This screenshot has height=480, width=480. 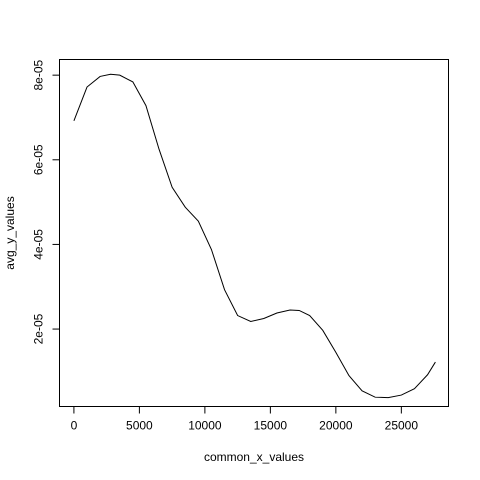 I want to click on x-axis: 0 5000 10000 15000 20000 25000, so click(x=245, y=419).